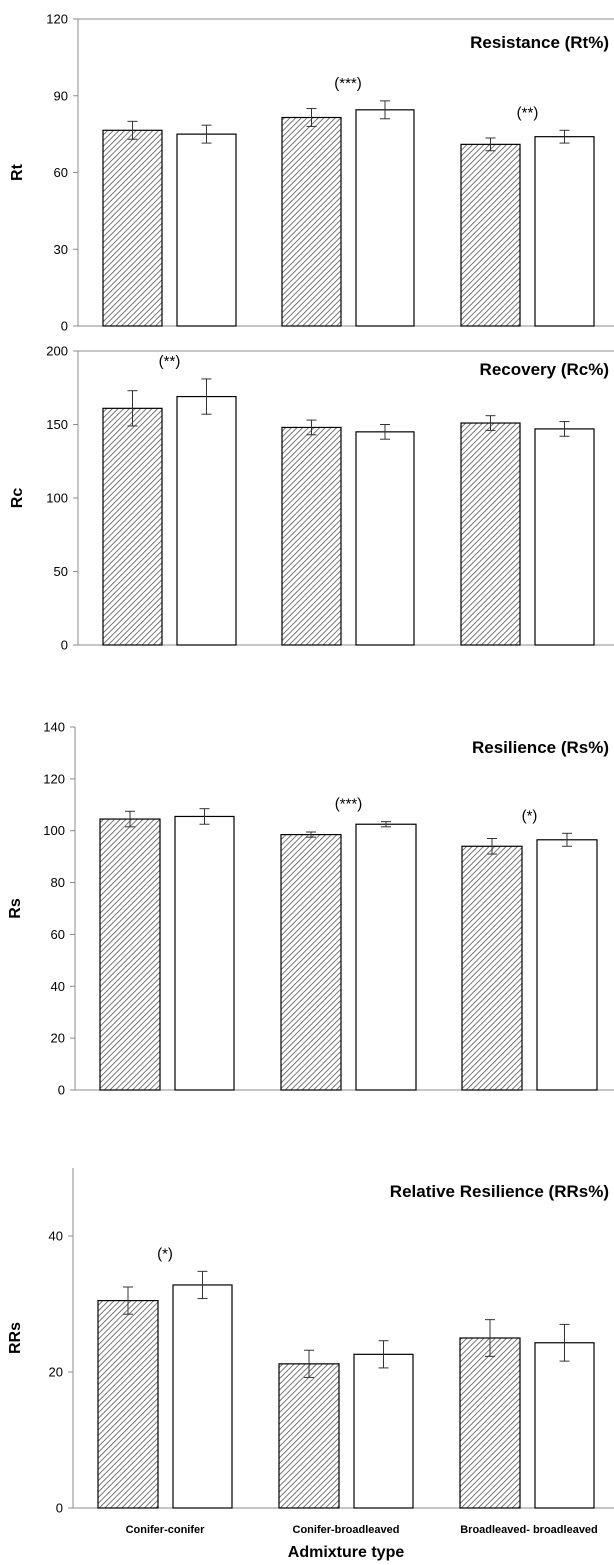 The height and width of the screenshot is (1565, 614). I want to click on panel-title: Resistance (Rt%), so click(539, 42).